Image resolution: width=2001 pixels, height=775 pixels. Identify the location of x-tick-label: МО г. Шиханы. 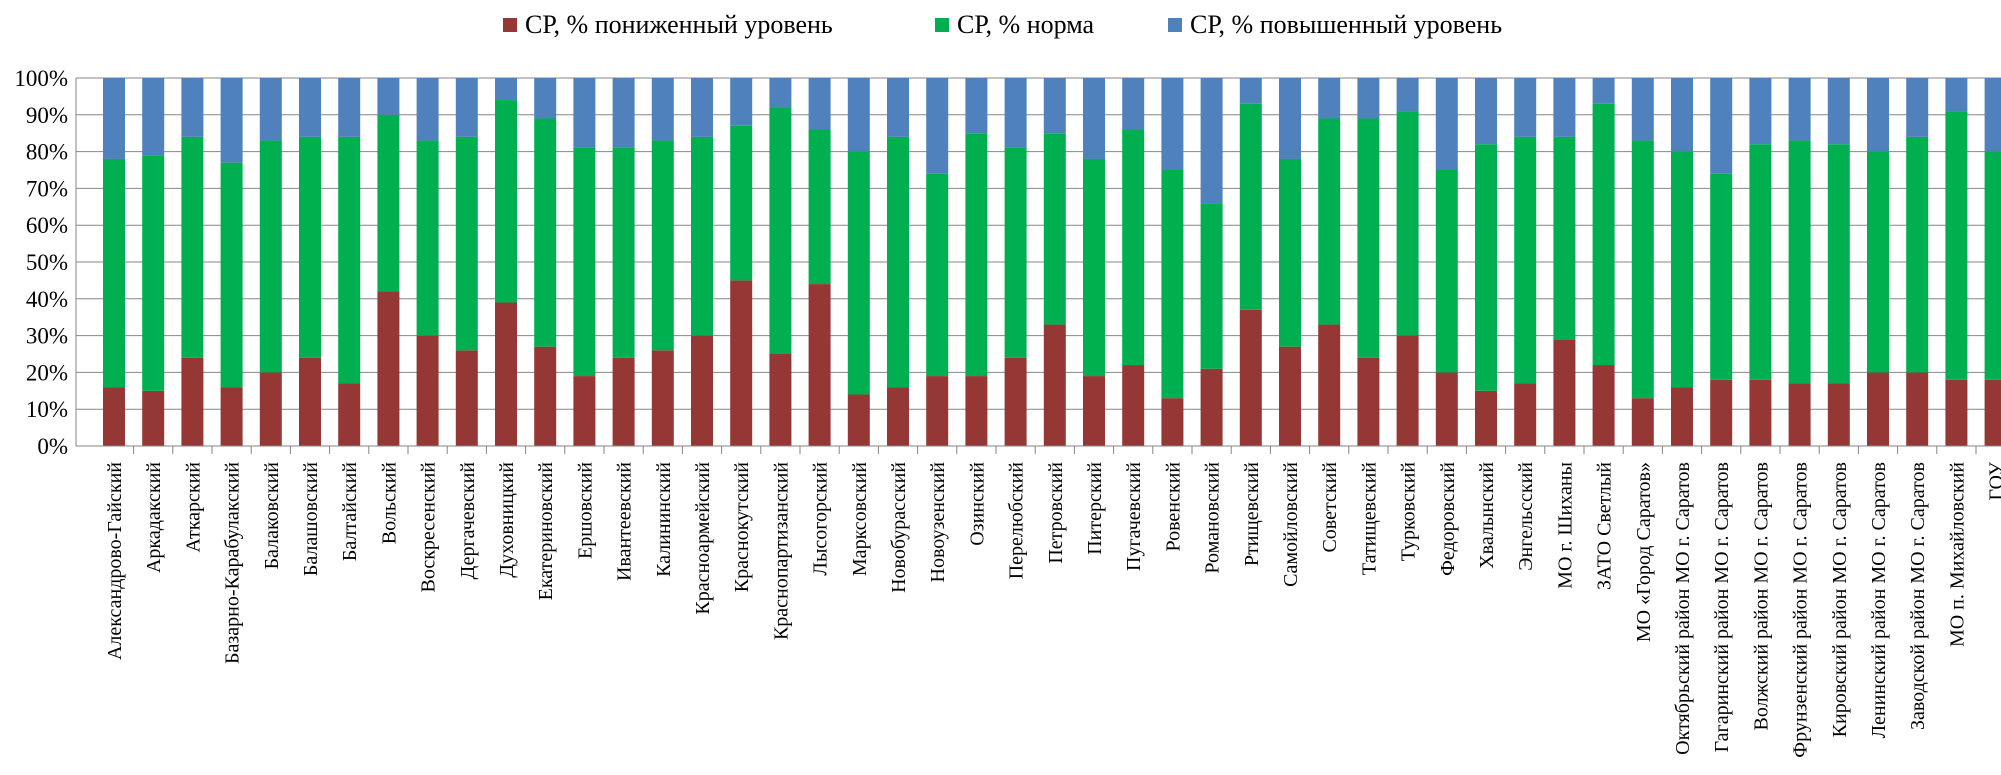
(1565, 525).